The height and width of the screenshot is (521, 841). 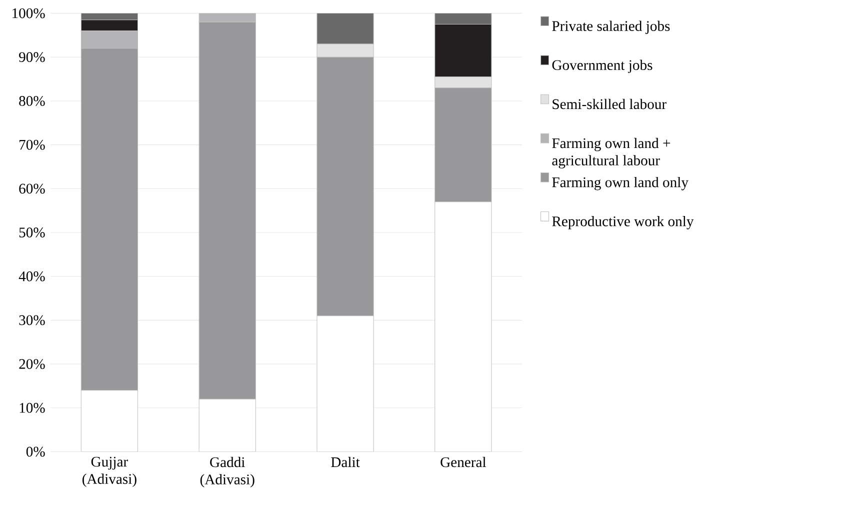 I want to click on x-tick-label: Gaddi (Adivasi), so click(x=227, y=472).